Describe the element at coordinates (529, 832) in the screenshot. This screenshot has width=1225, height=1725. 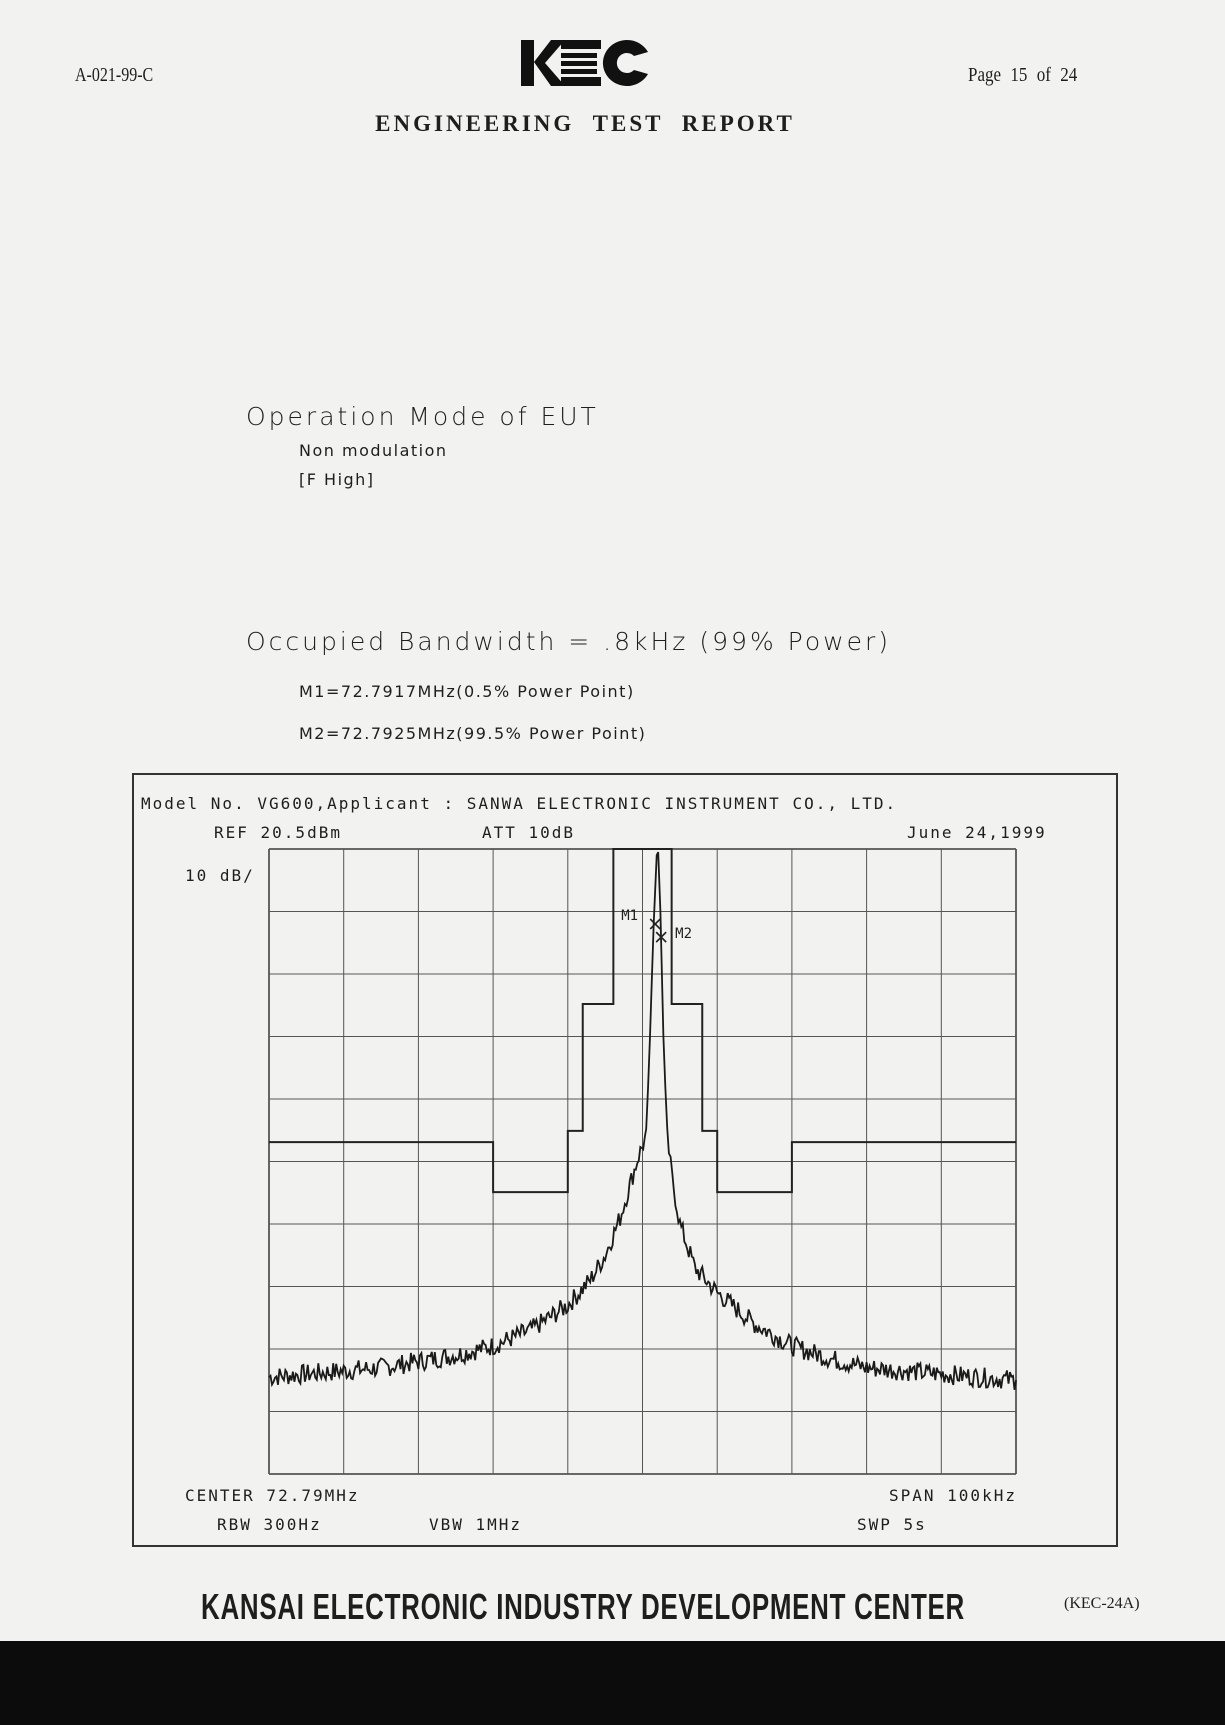
I see `attenuation: ATT 10dB` at that location.